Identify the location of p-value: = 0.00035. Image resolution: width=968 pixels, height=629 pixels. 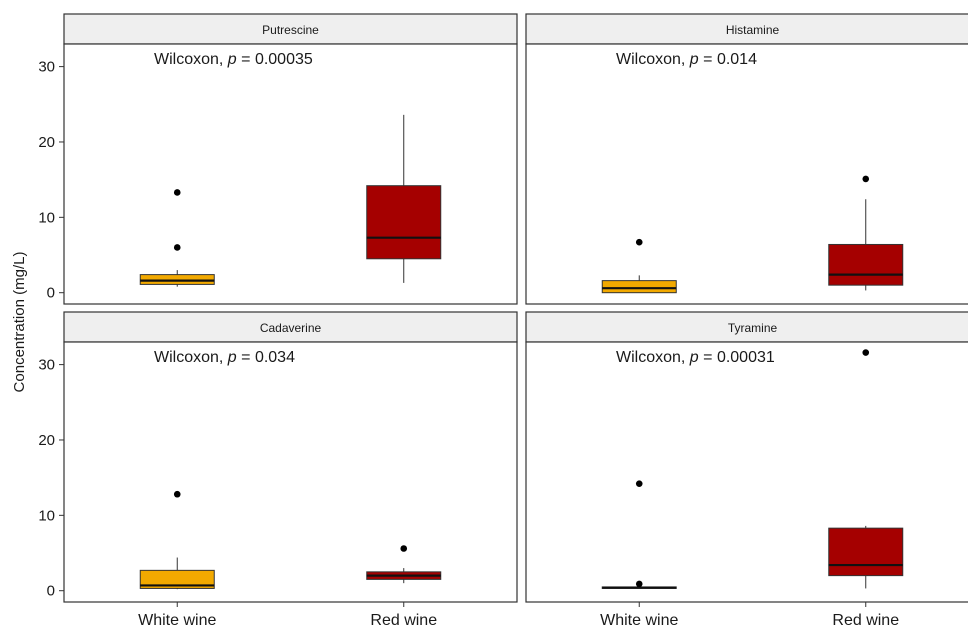
(275, 59).